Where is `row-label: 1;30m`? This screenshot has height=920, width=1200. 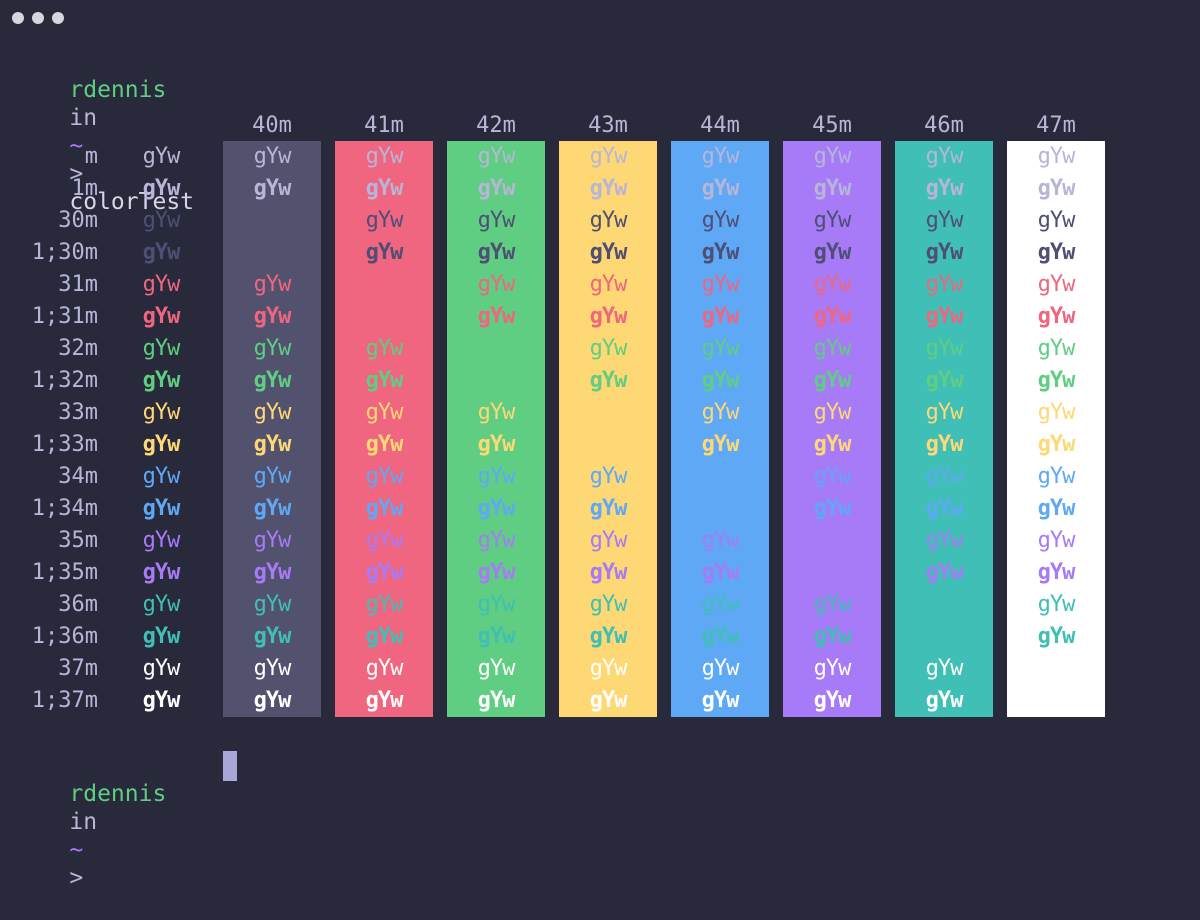
row-label: 1;30m is located at coordinates (64, 252).